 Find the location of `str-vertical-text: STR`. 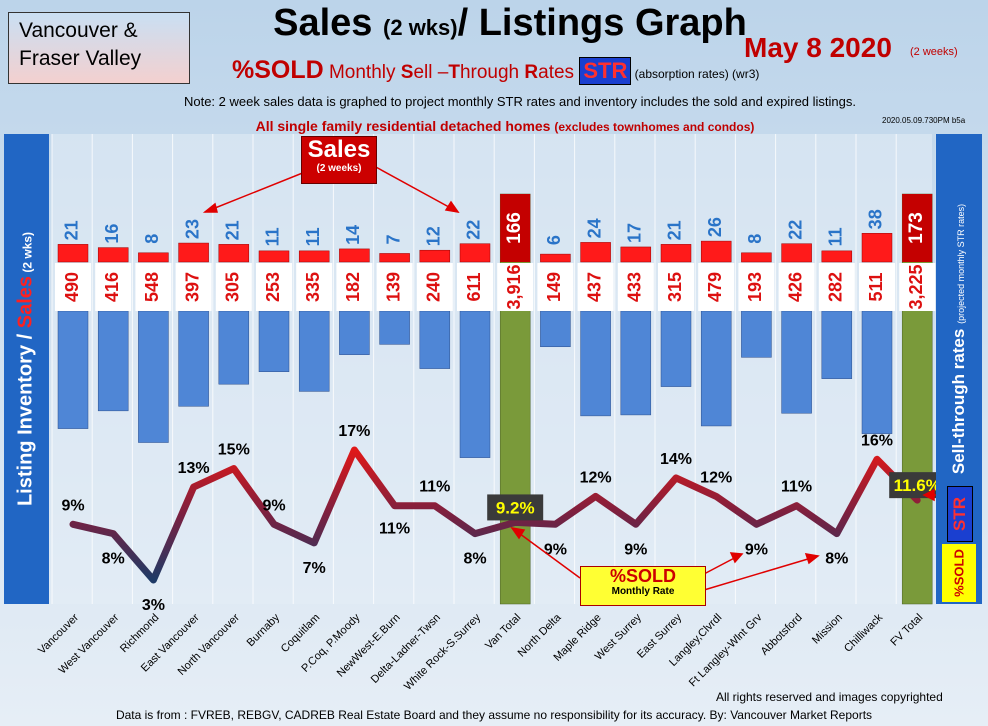

str-vertical-text: STR is located at coordinates (959, 514).